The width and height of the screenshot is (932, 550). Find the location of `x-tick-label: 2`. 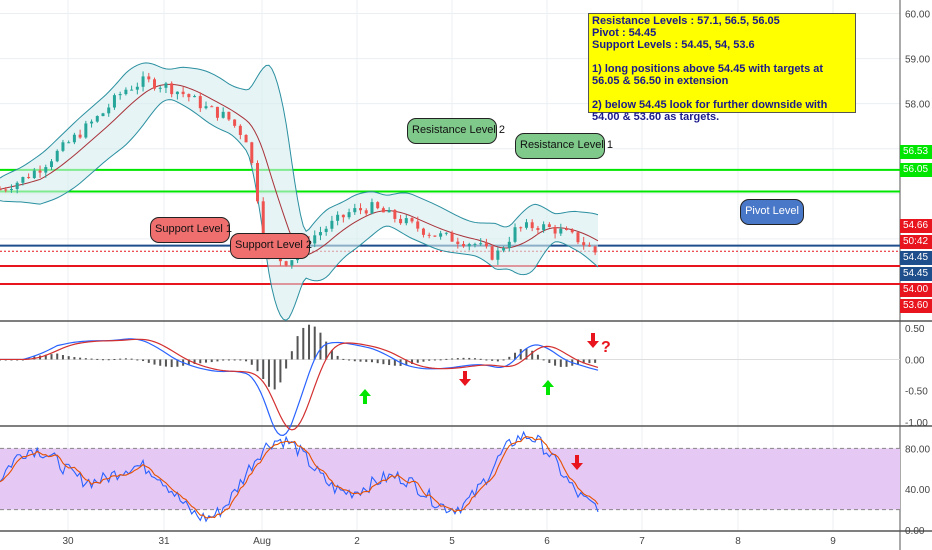

x-tick-label: 2 is located at coordinates (357, 541).